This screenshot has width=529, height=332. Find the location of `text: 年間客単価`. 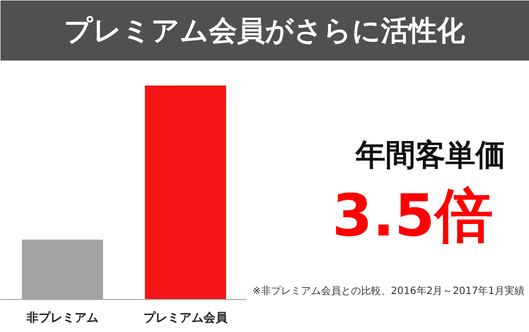

text: 年間客単価 is located at coordinates (430, 155).